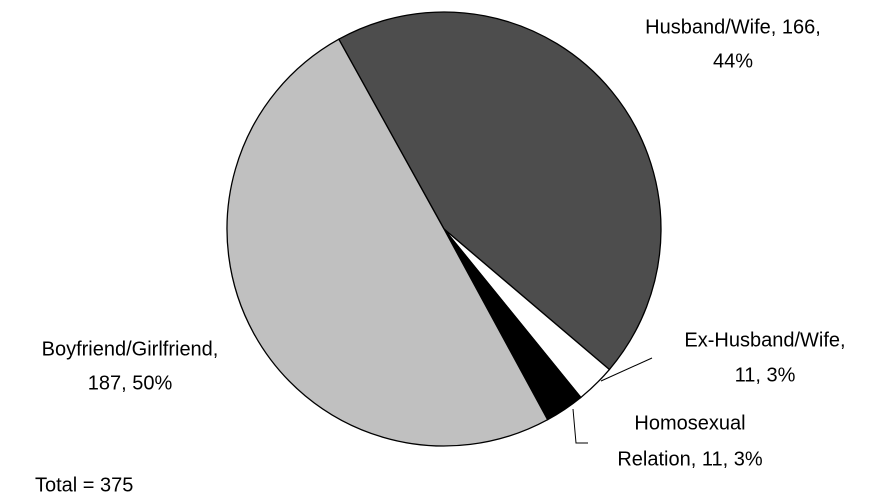 The image size is (875, 498). Describe the element at coordinates (764, 340) in the screenshot. I see `data-label: Ex-Husband/Wife,` at that location.